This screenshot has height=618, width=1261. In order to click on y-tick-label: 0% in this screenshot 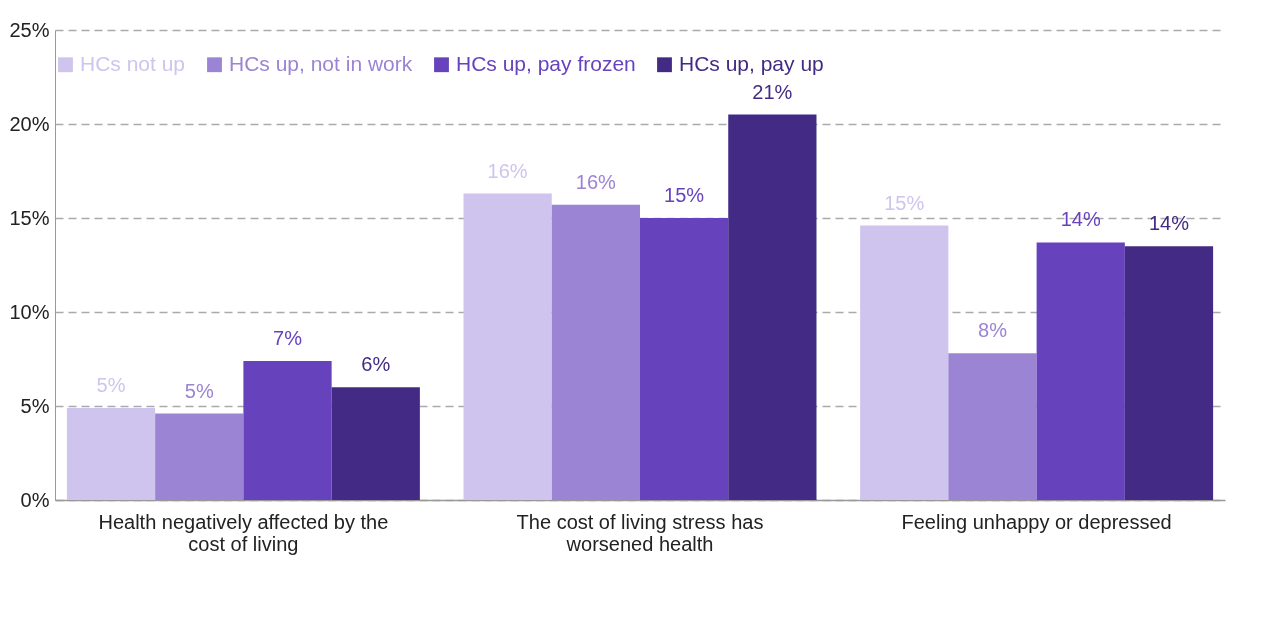, I will do `click(35, 499)`.